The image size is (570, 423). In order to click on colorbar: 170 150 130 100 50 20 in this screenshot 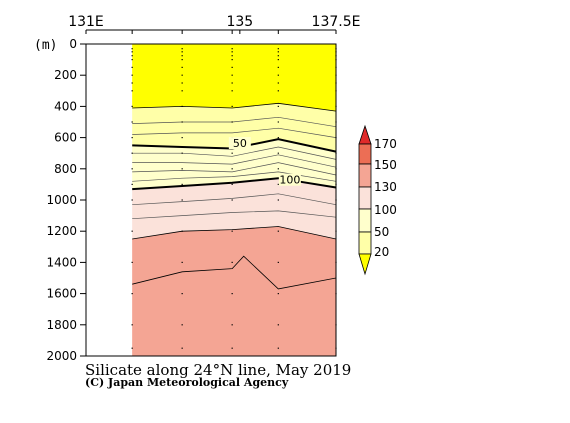, I will do `click(377, 200)`.